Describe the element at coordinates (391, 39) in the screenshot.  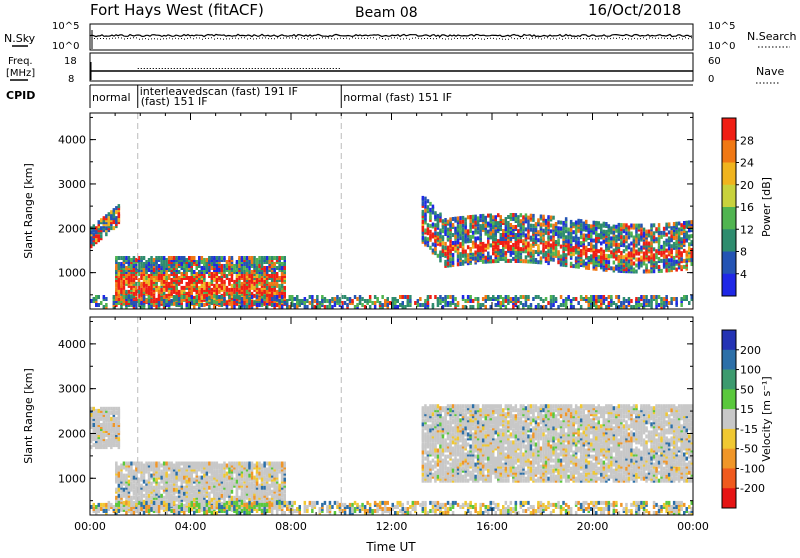
I see `nsky-trace` at that location.